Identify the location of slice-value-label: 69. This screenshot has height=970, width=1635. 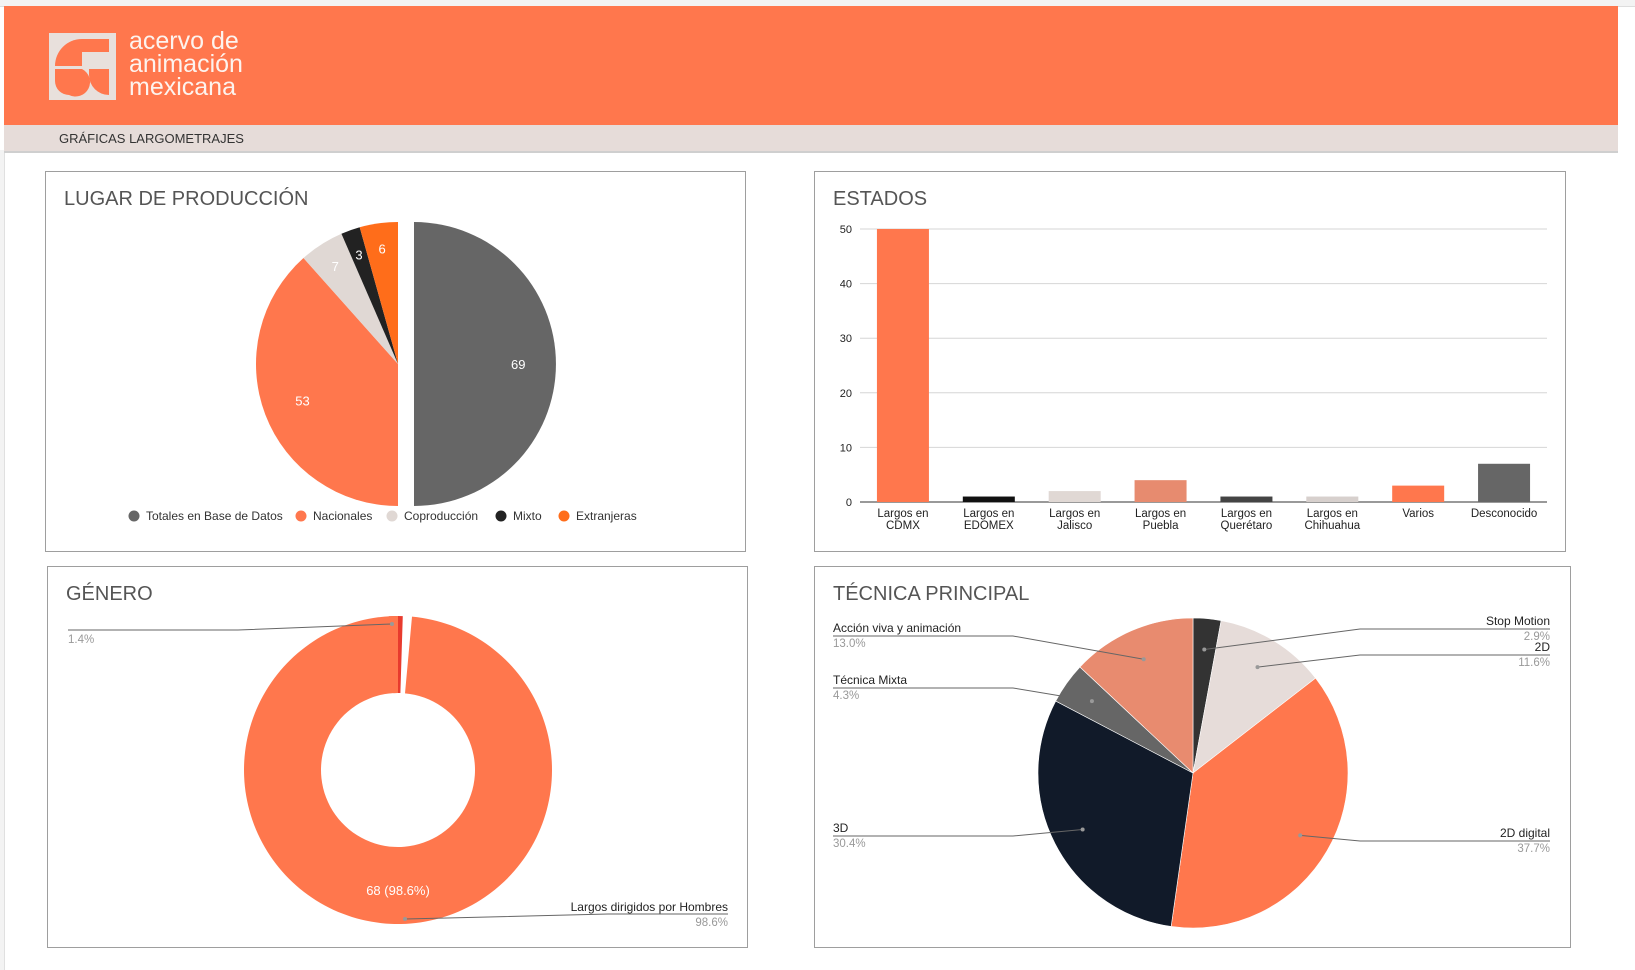
(518, 364).